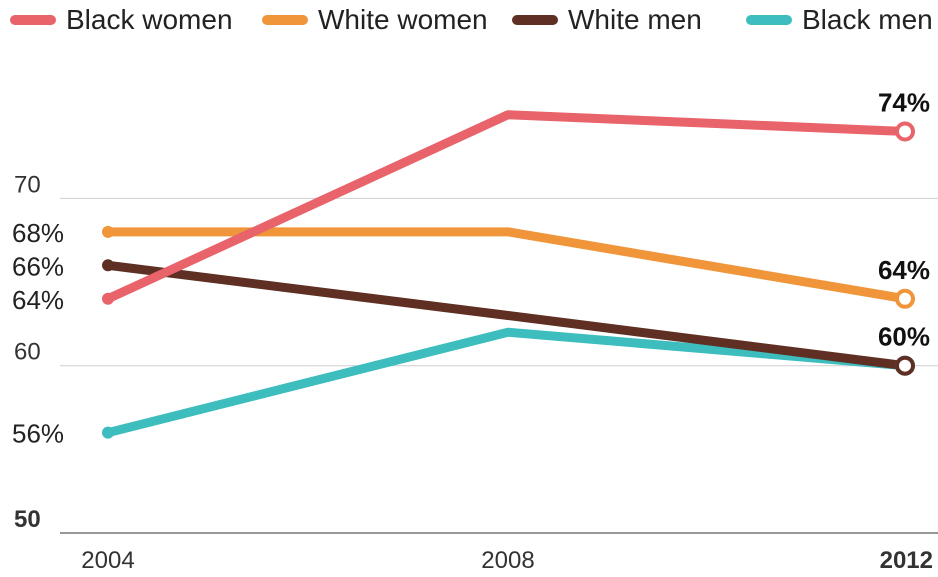 This screenshot has width=938, height=577. I want to click on point-black-women-2012, so click(905, 131).